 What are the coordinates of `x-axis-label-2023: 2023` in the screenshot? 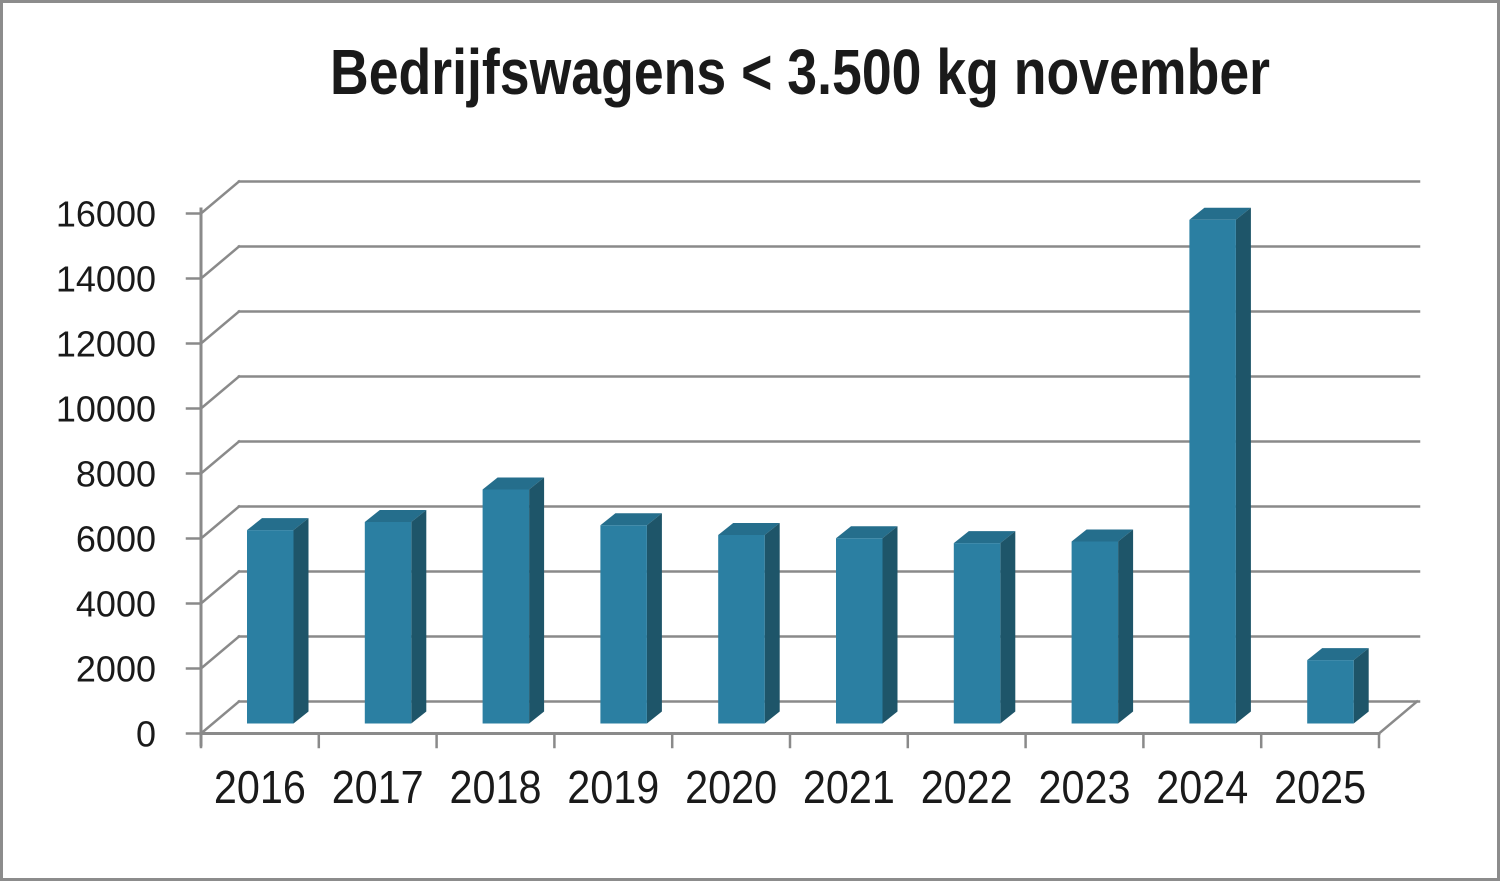 It's located at (1085, 787).